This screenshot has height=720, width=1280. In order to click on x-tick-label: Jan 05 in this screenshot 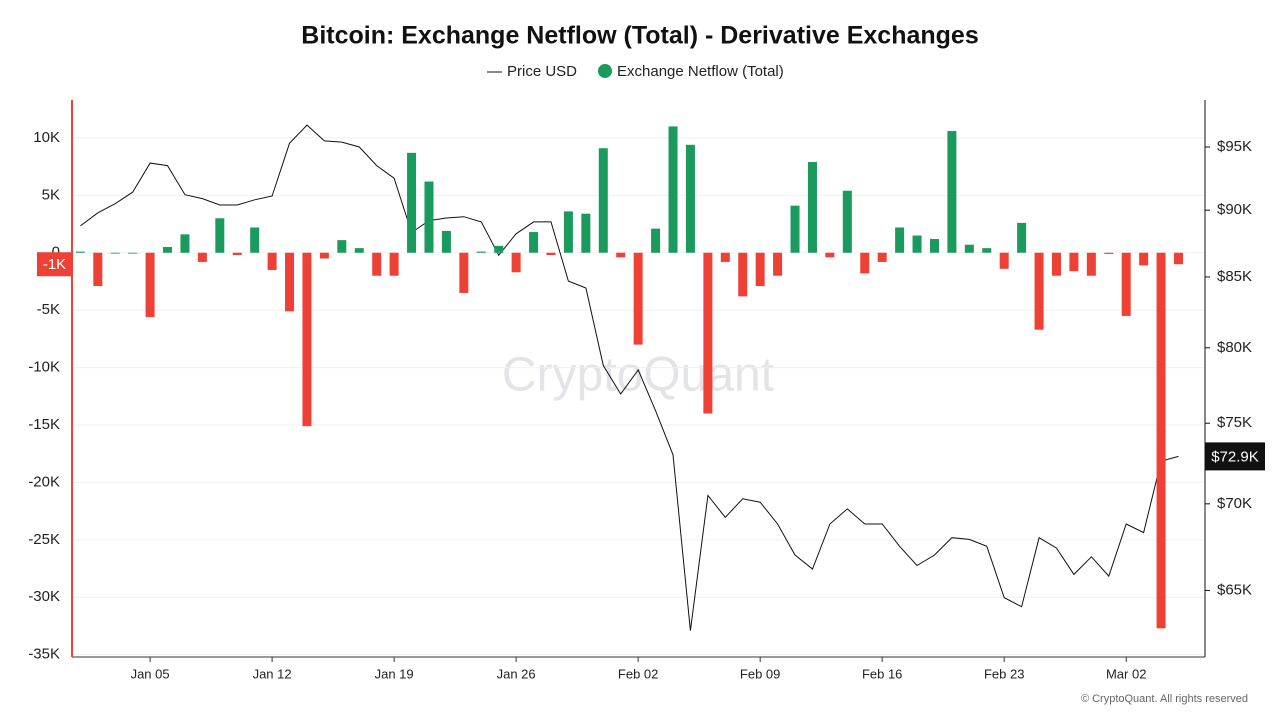, I will do `click(150, 673)`.